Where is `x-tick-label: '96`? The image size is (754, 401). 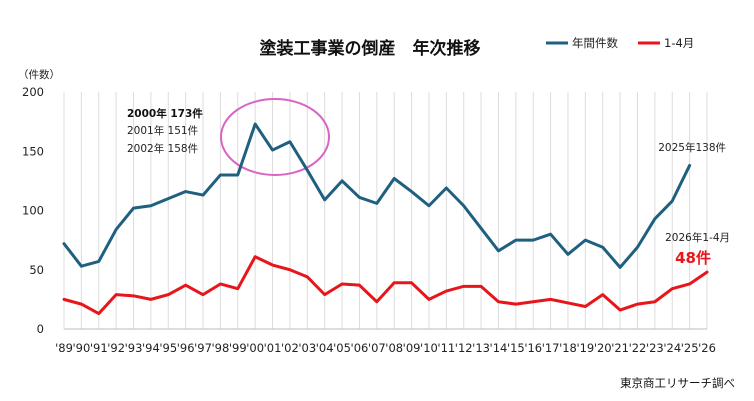
x-tick-label: '96 is located at coordinates (186, 348).